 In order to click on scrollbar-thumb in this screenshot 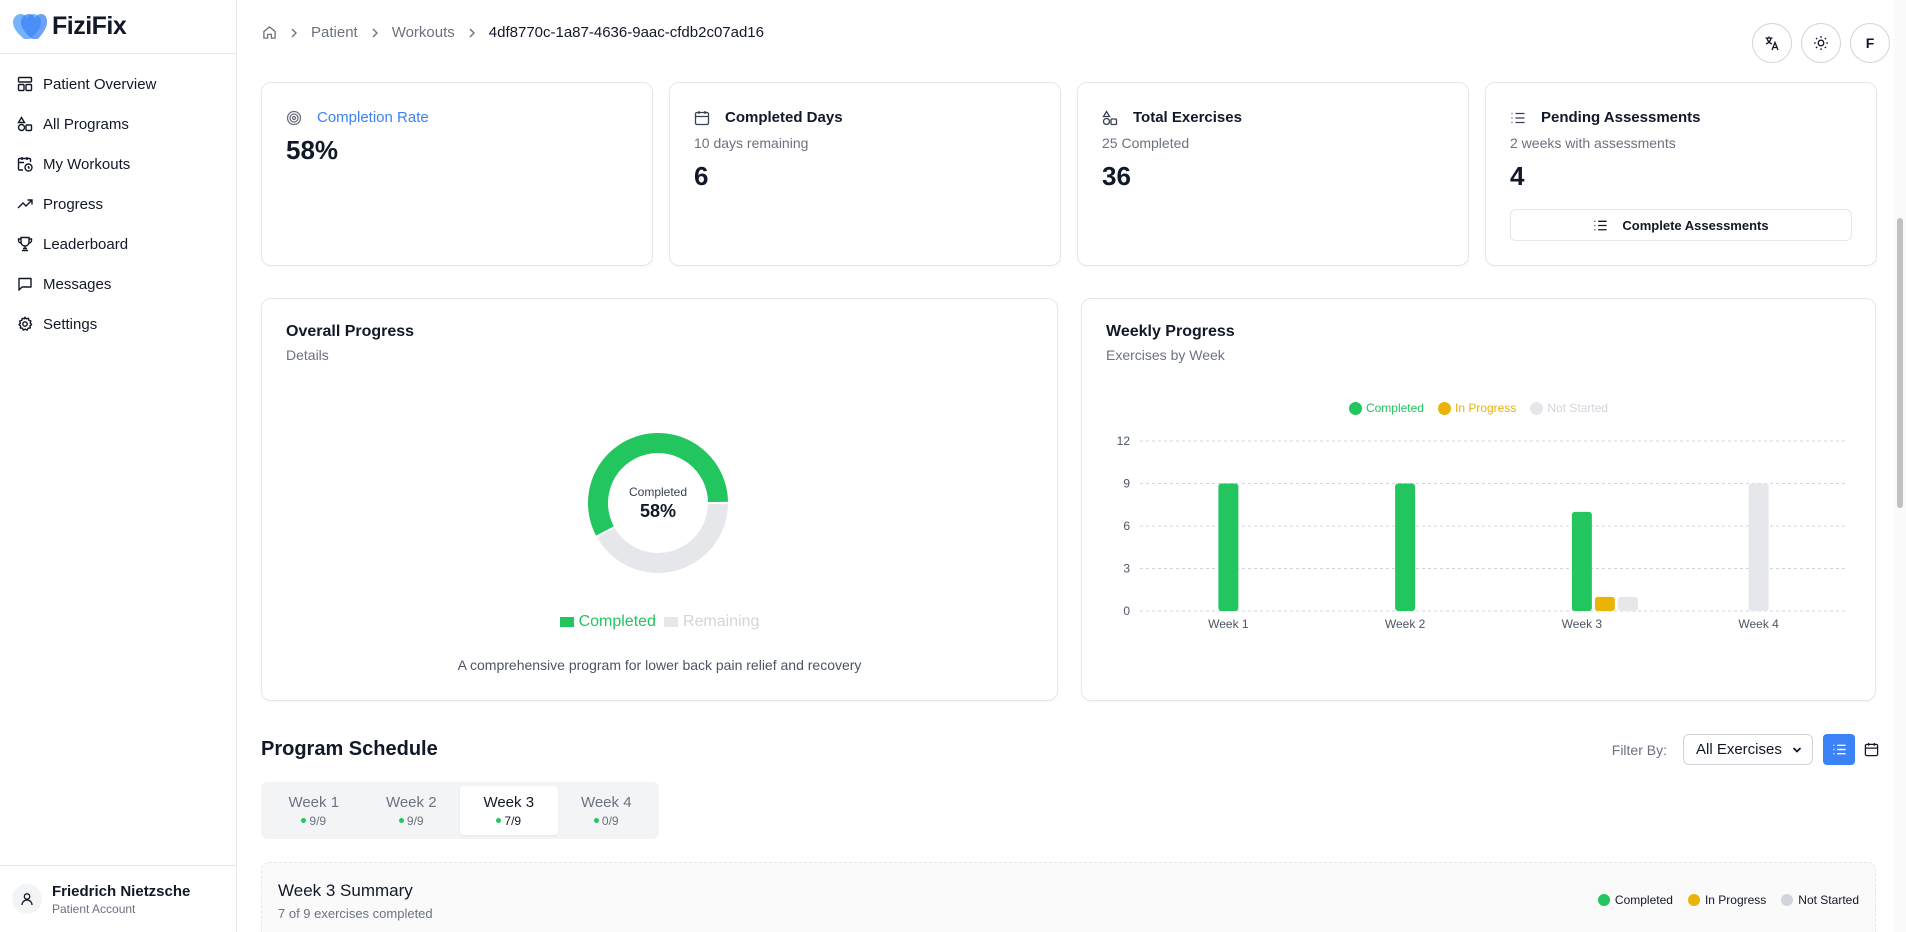, I will do `click(1900, 363)`.